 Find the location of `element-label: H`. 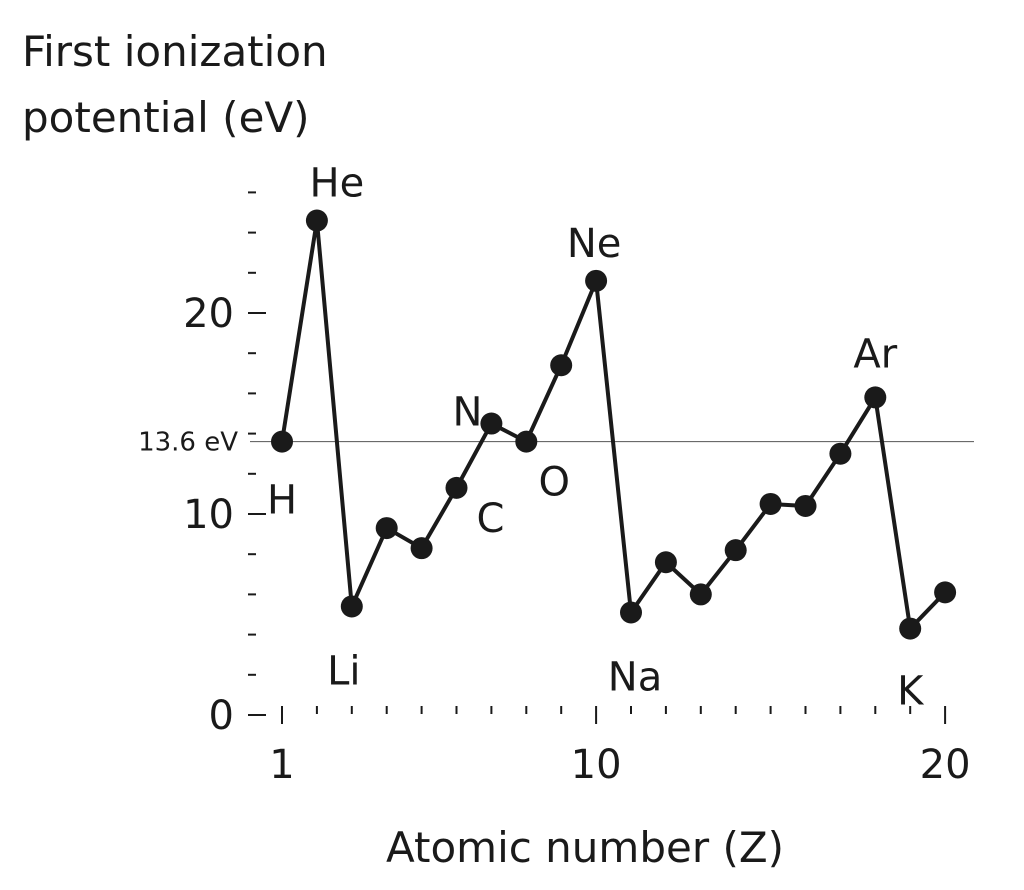

element-label: H is located at coordinates (282, 501).